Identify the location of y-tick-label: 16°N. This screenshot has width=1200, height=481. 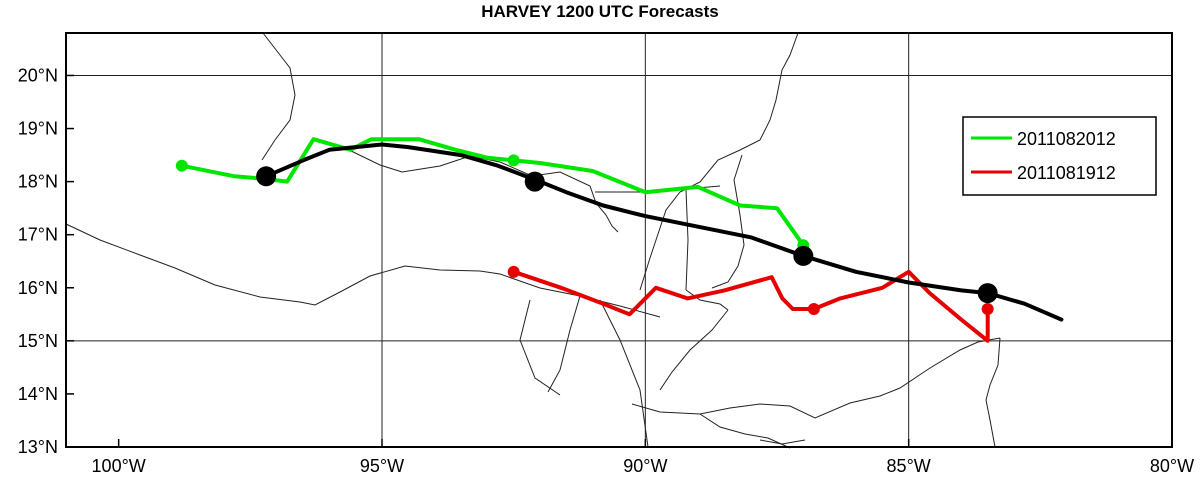
(38, 288).